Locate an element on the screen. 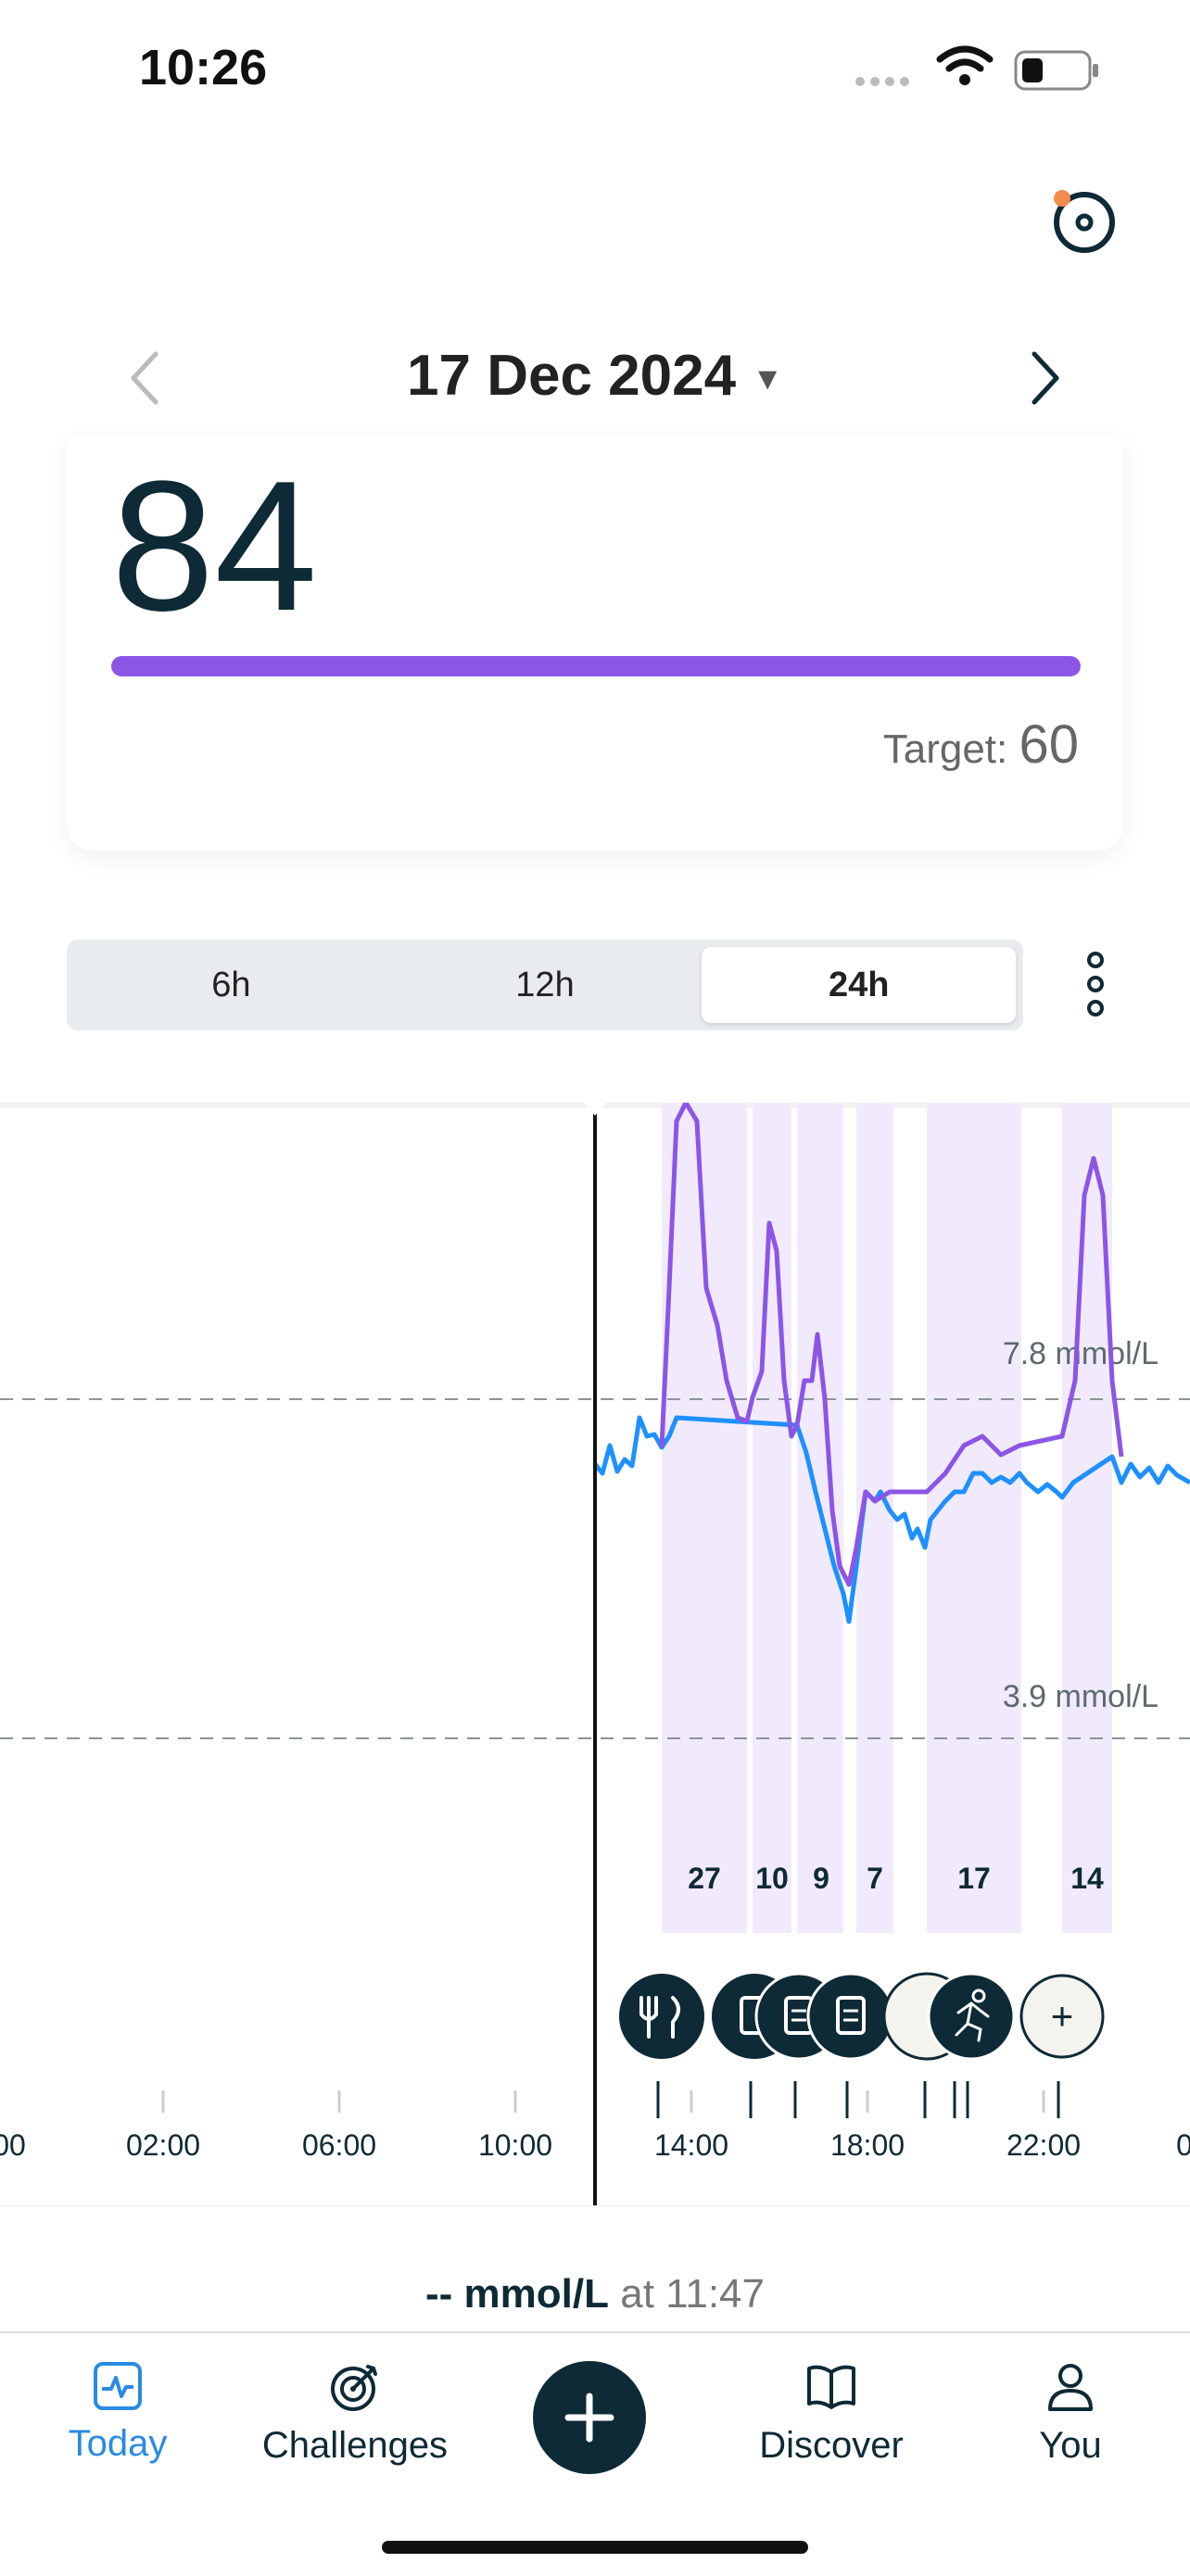  nav-label: You is located at coordinates (1070, 2446).